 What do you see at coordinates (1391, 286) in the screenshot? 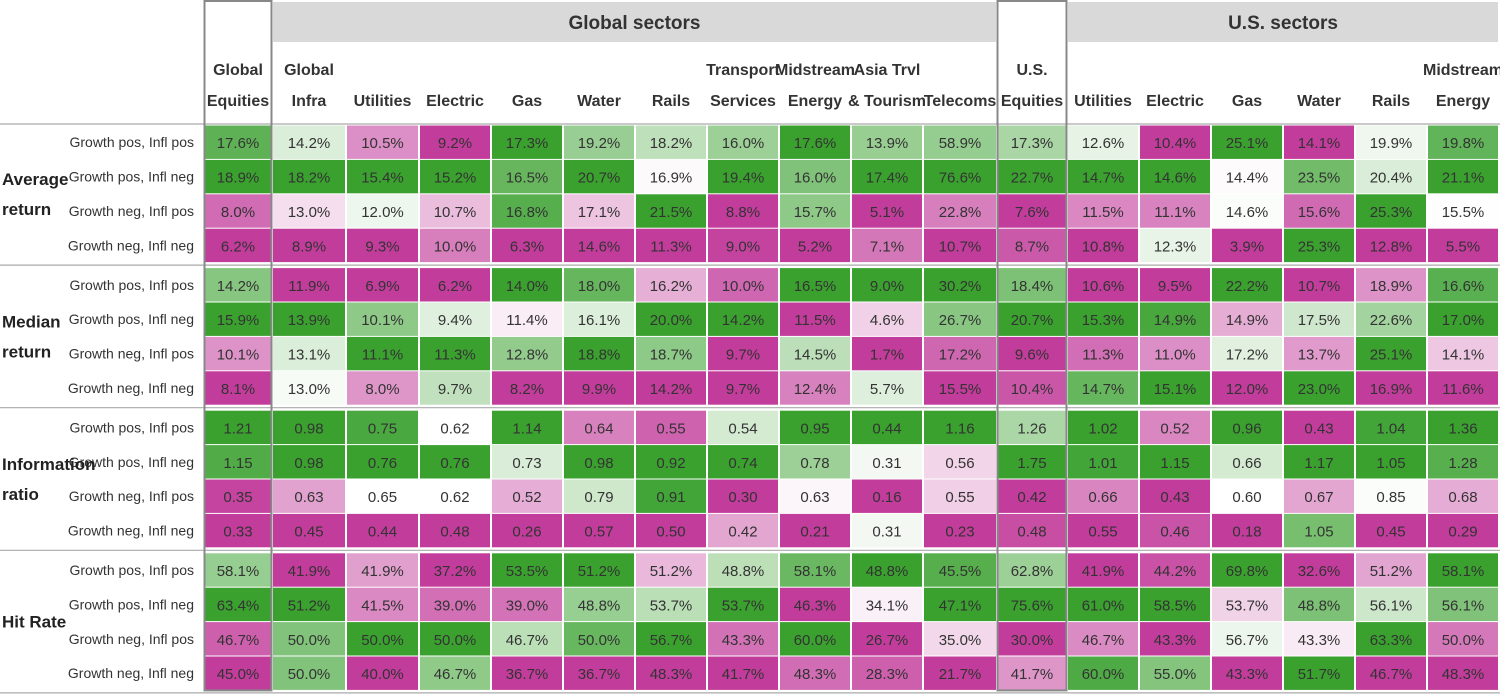
I see `cell-value: 18.9%` at bounding box center [1391, 286].